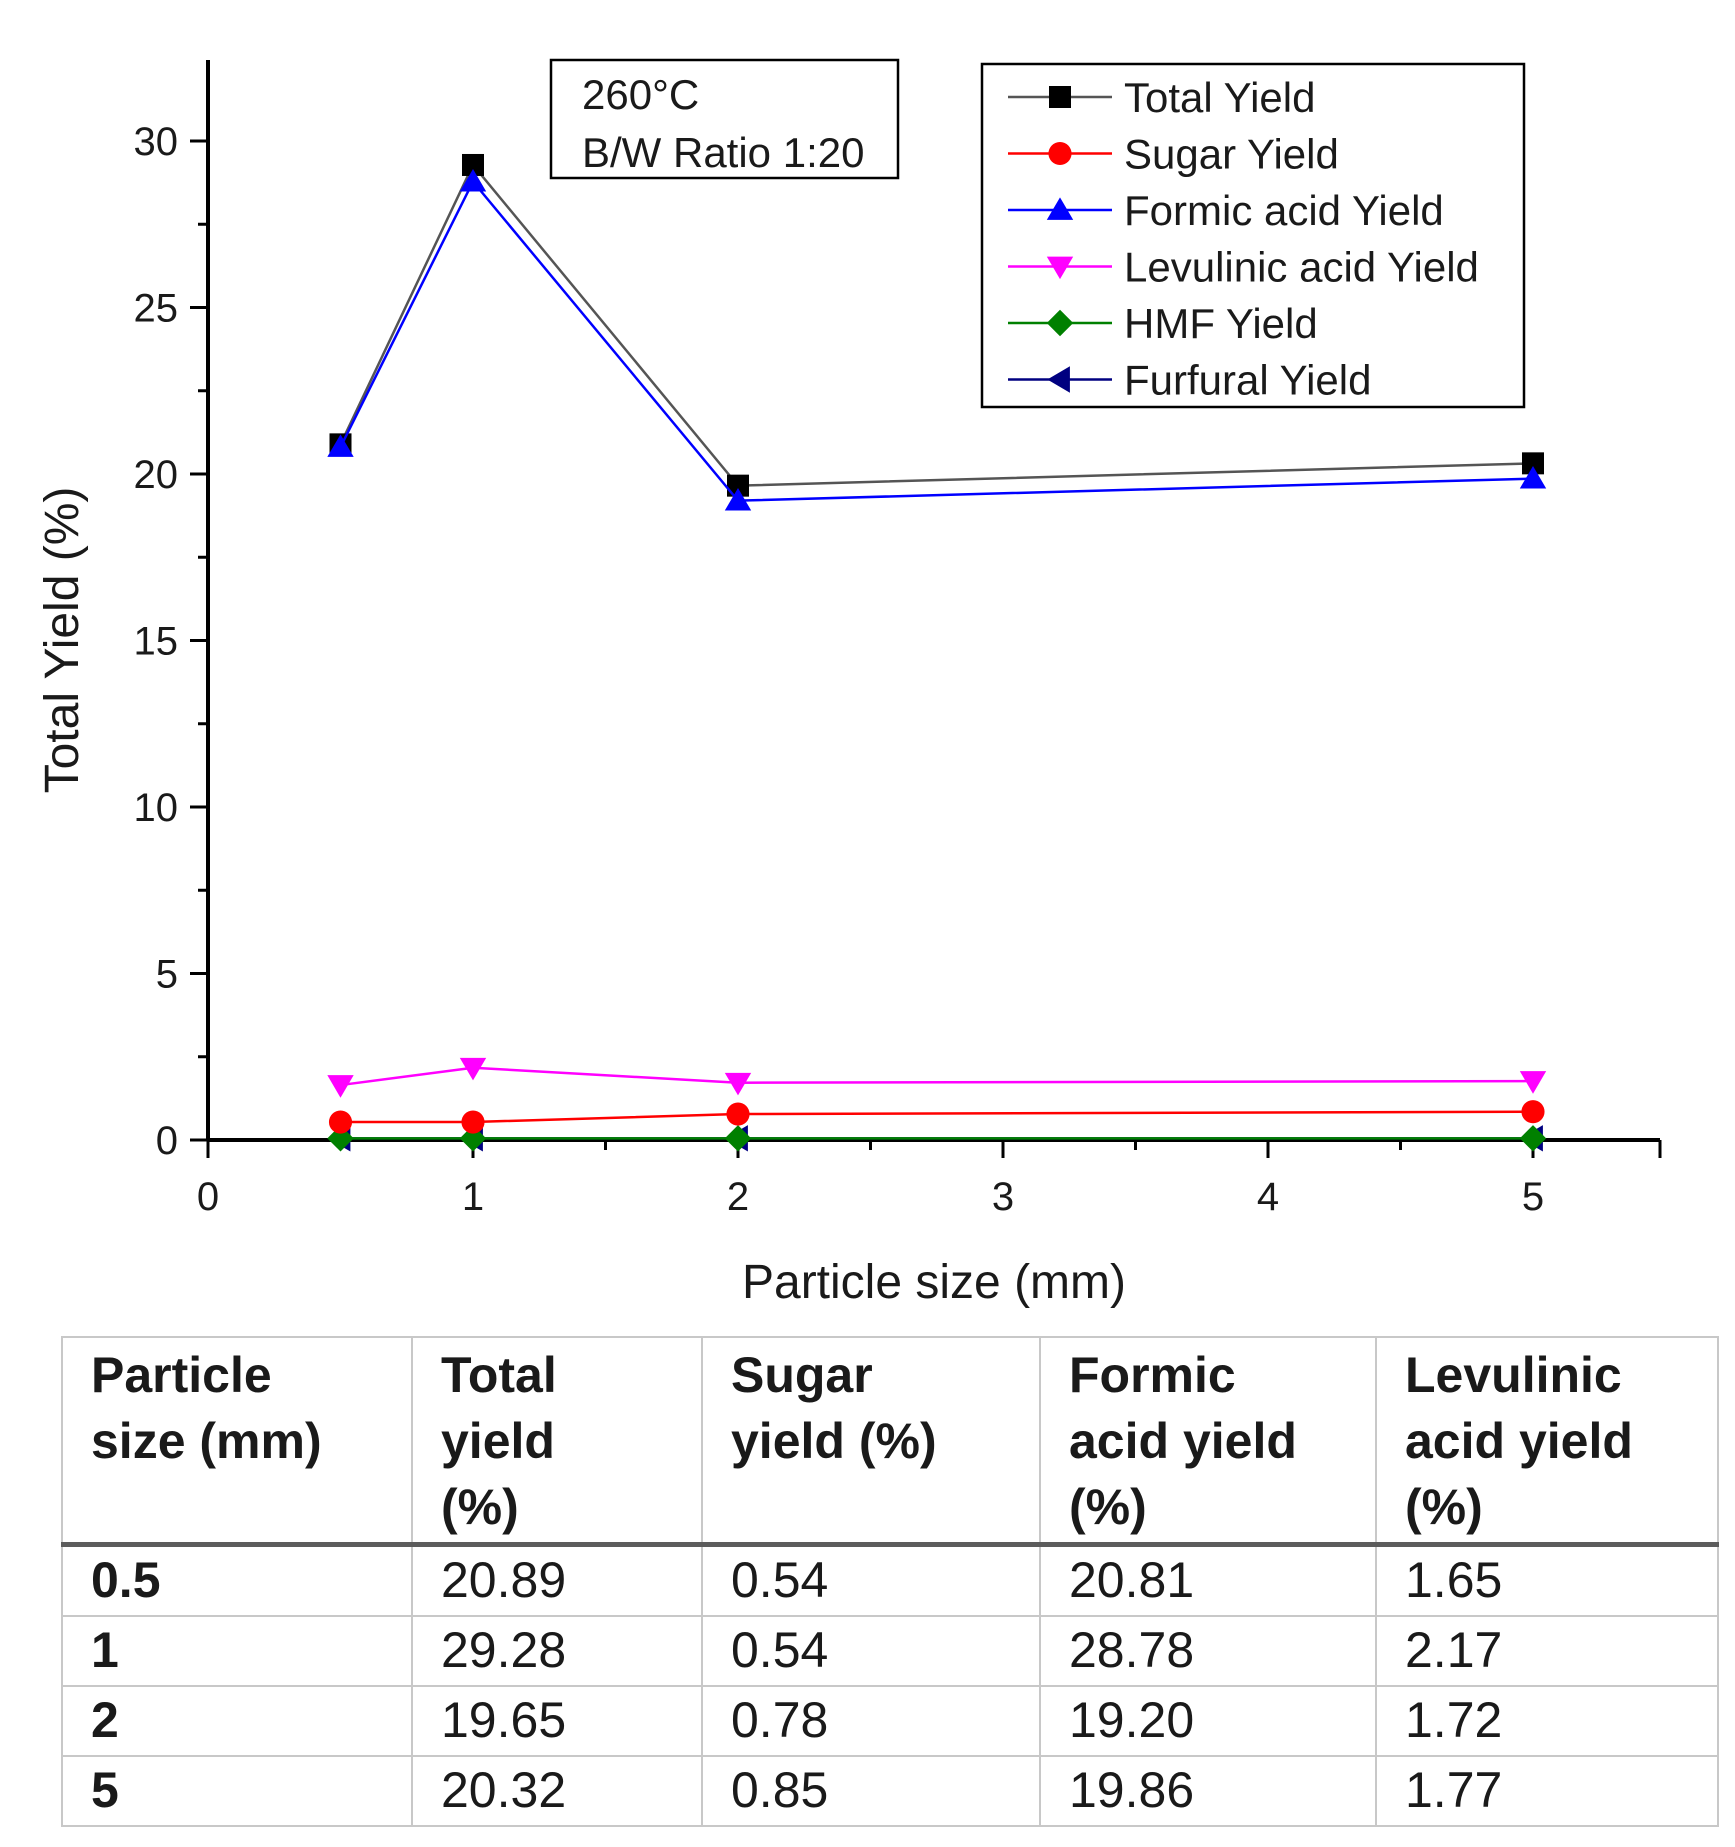  I want to click on column-header: Formic acid yield (%), so click(1208, 1441).